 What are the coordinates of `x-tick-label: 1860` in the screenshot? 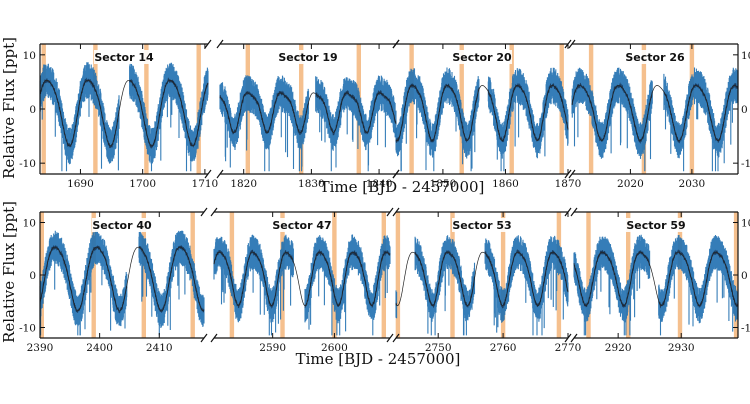 It's located at (505, 184).